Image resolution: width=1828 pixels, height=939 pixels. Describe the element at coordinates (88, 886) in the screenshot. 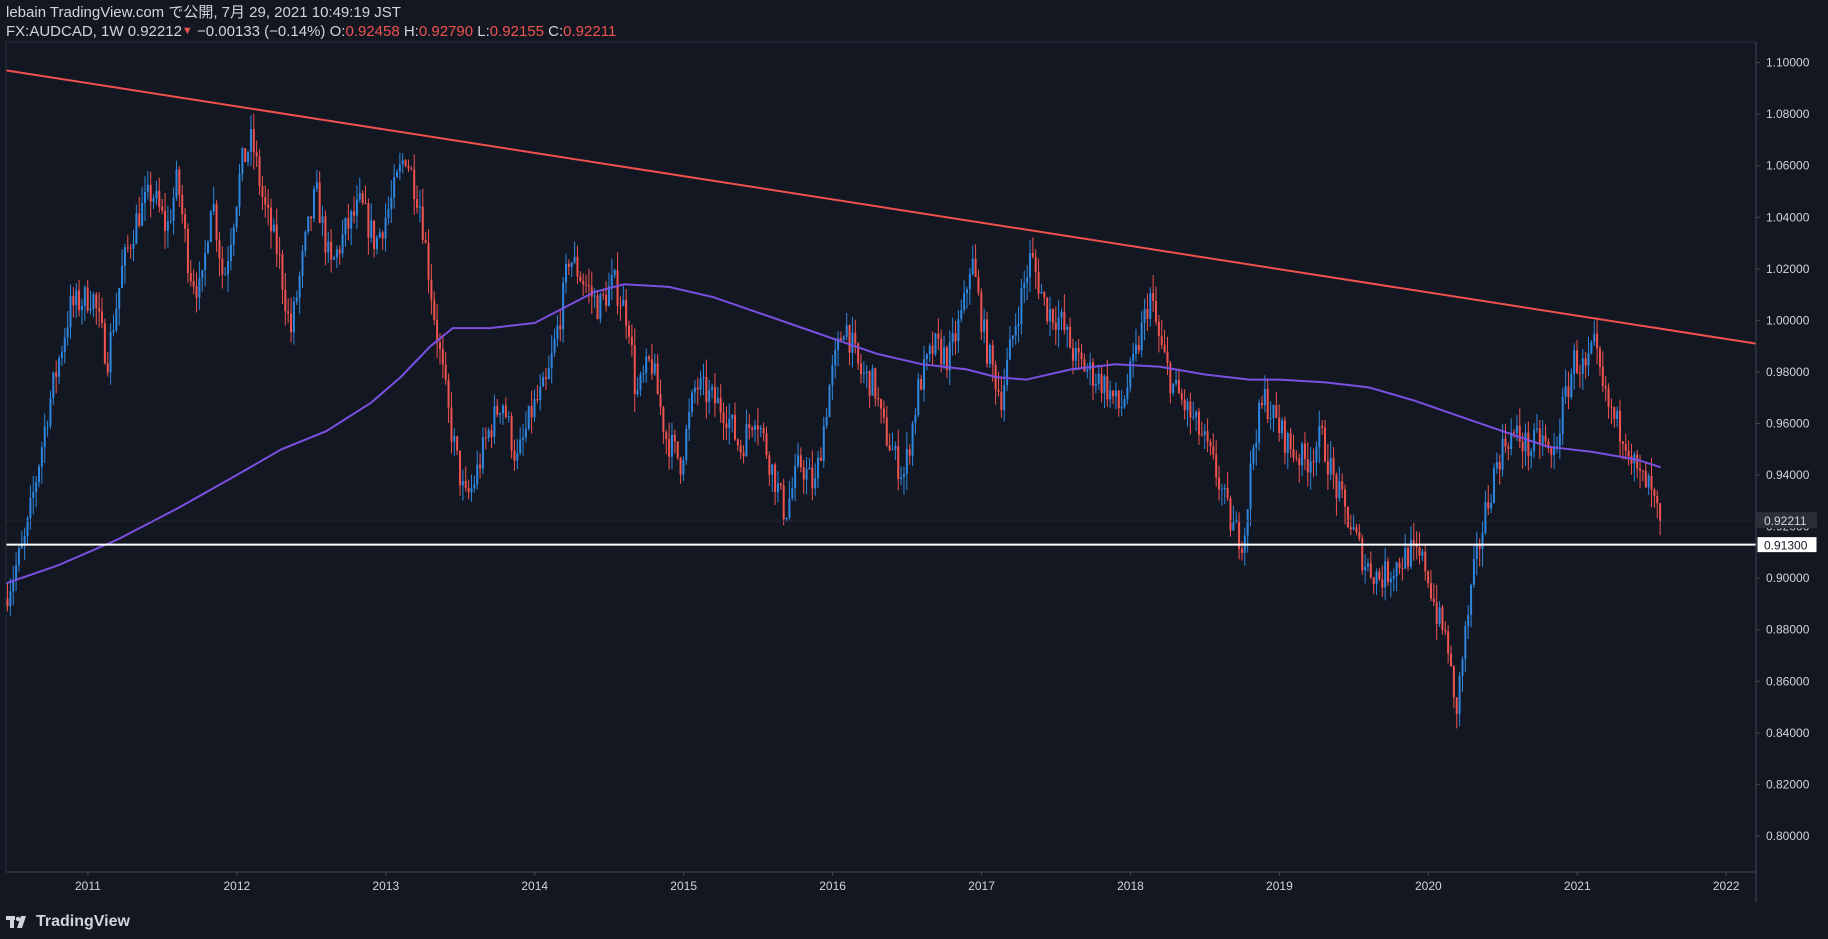

I see `time-axis-label: 2011` at that location.